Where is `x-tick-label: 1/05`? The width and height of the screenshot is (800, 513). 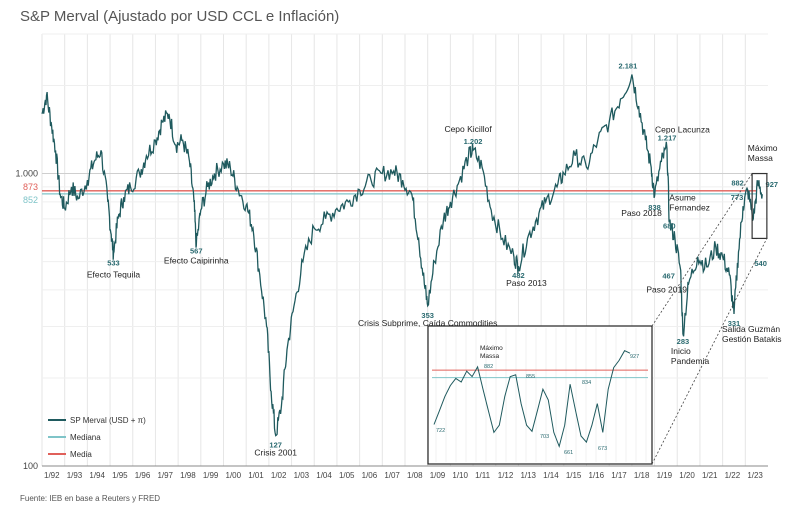 x-tick-label: 1/05 is located at coordinates (347, 475).